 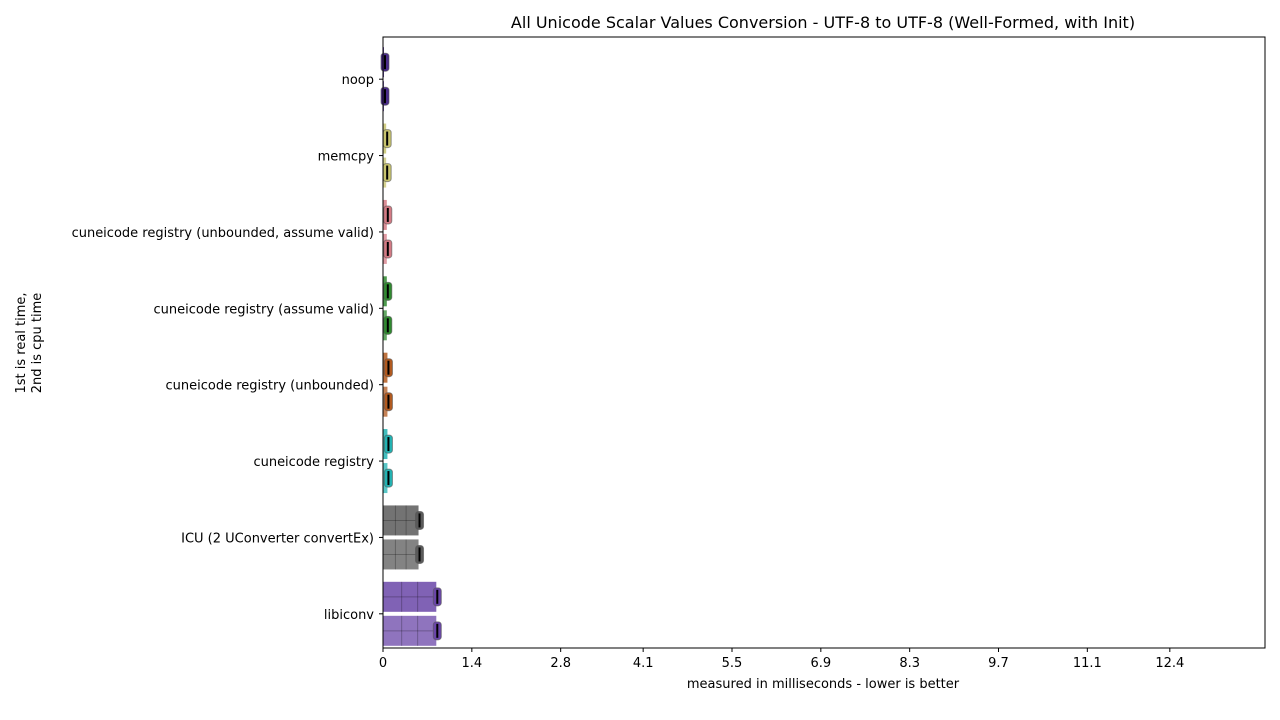 What do you see at coordinates (560, 663) in the screenshot?
I see `x-tick-label: 2.8` at bounding box center [560, 663].